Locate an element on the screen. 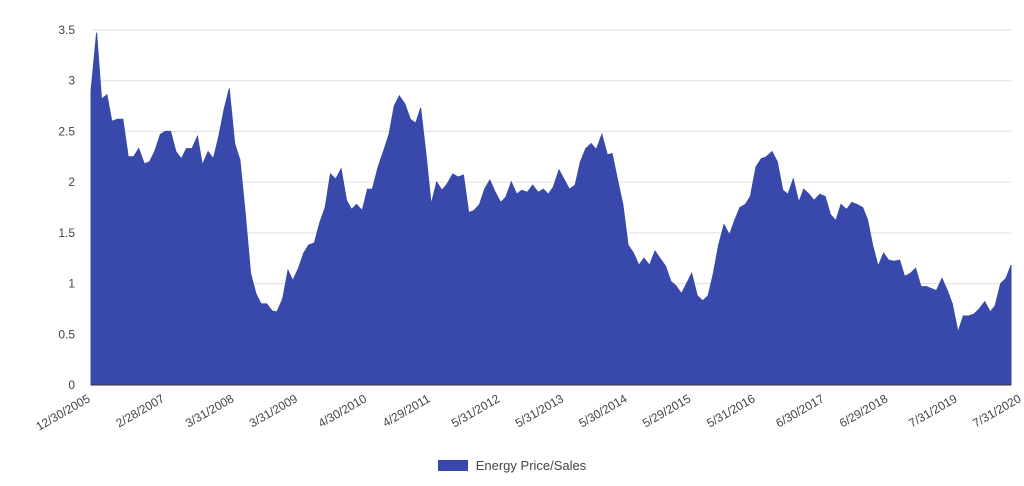 The width and height of the screenshot is (1024, 486). legend-label: Energy Price/Sales is located at coordinates (531, 465).